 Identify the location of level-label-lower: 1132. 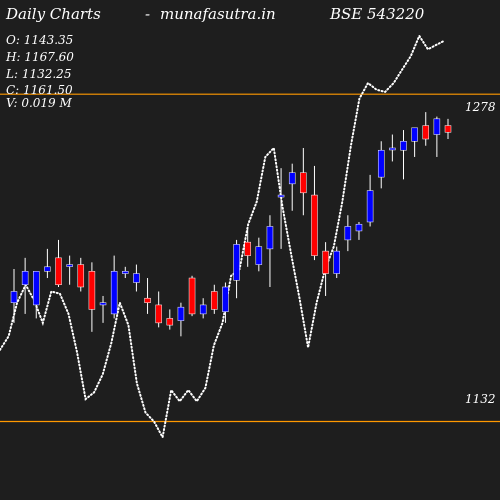
(480, 399).